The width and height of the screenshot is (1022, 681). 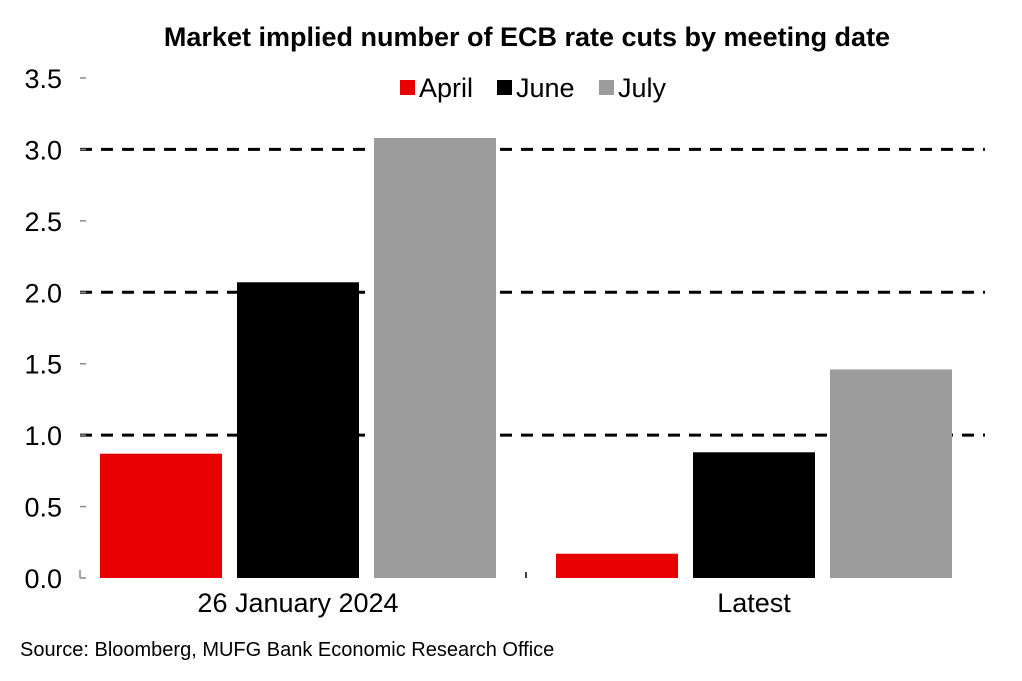 What do you see at coordinates (754, 603) in the screenshot?
I see `x-category-label-1: Latest` at bounding box center [754, 603].